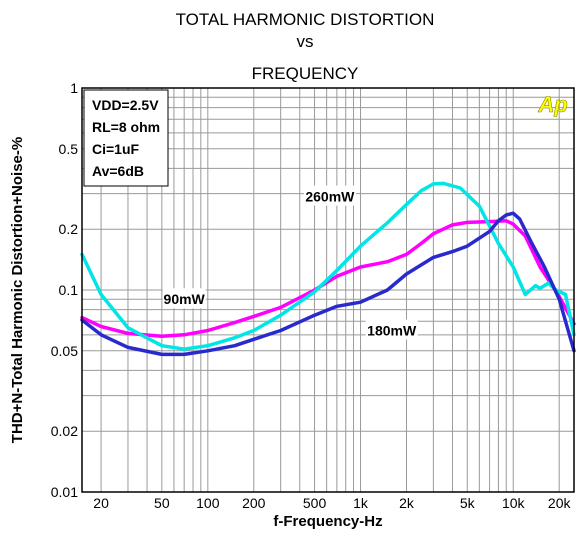  What do you see at coordinates (305, 73) in the screenshot?
I see `chart-title-line-3: FREQUENCY` at bounding box center [305, 73].